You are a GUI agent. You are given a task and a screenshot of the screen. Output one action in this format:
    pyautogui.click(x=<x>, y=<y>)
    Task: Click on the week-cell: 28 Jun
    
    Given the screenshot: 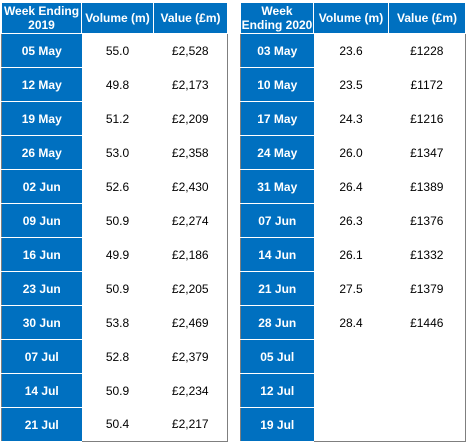 What is the action you would take?
    pyautogui.click(x=277, y=322)
    